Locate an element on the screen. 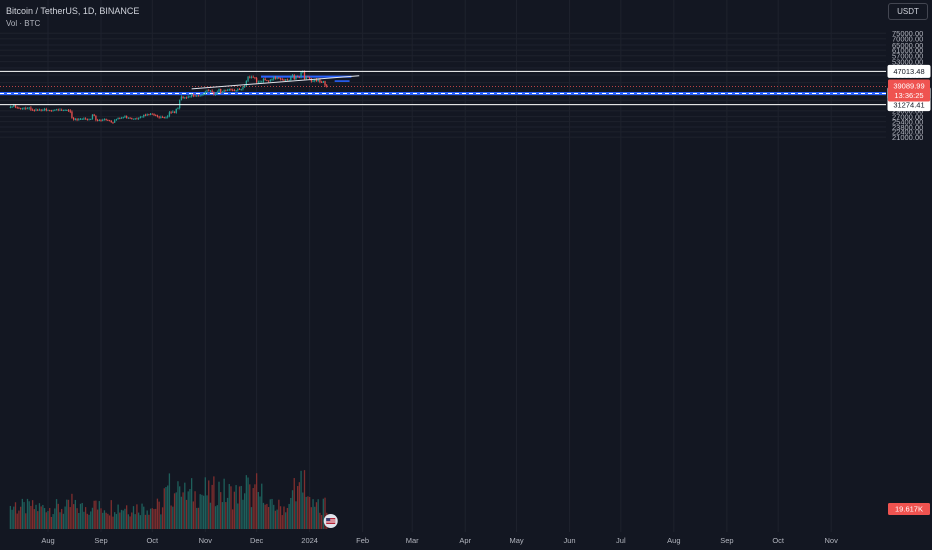 Image resolution: width=932 pixels, height=550 pixels. flag-canton is located at coordinates (328, 519).